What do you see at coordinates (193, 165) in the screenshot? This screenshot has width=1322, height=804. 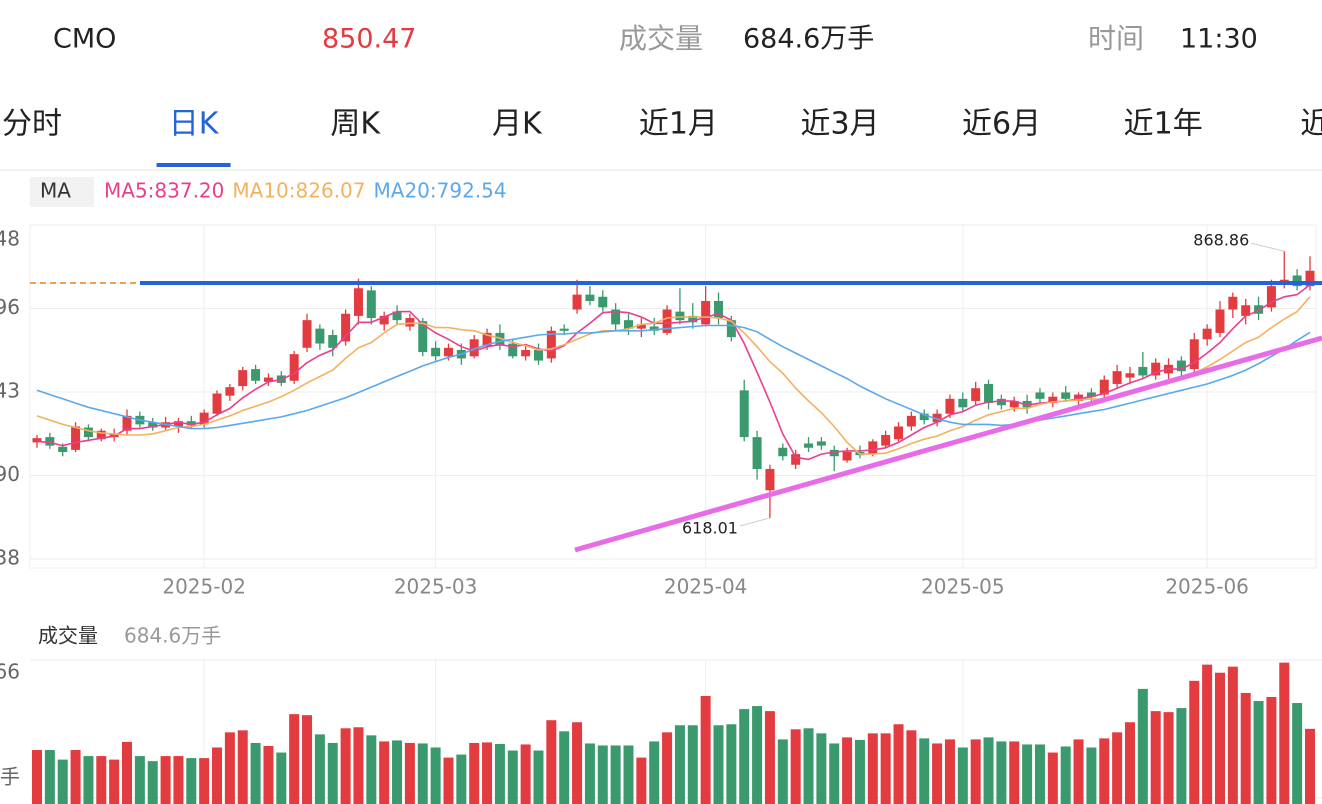 I see `tab-indicator` at bounding box center [193, 165].